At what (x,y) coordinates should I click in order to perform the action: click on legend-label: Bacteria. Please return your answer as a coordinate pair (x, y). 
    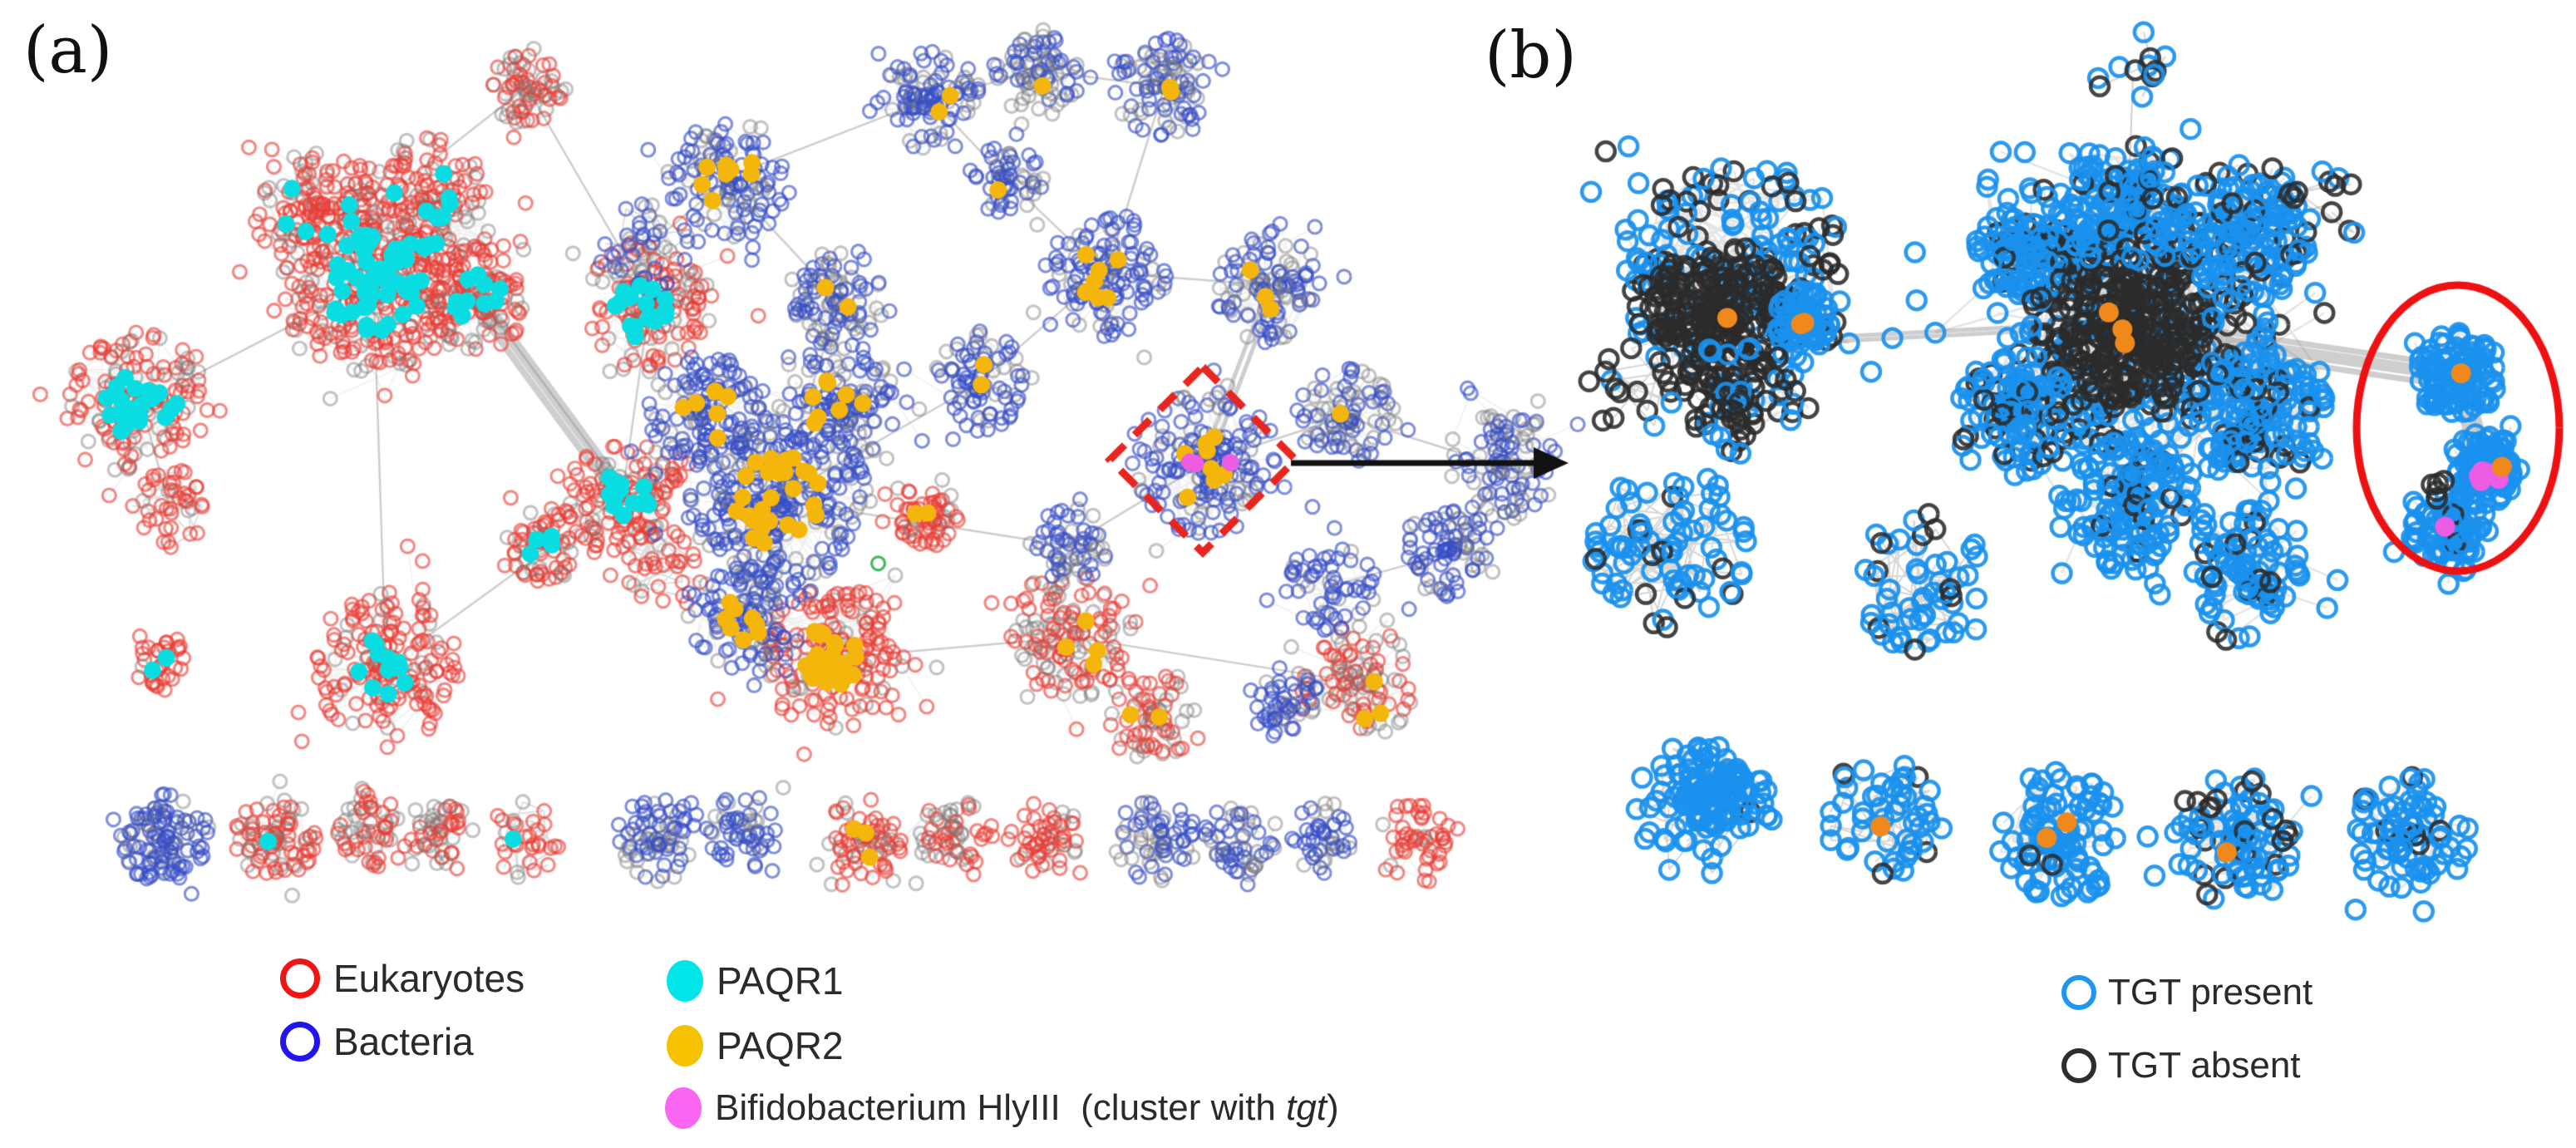
    Looking at the image, I should click on (403, 1041).